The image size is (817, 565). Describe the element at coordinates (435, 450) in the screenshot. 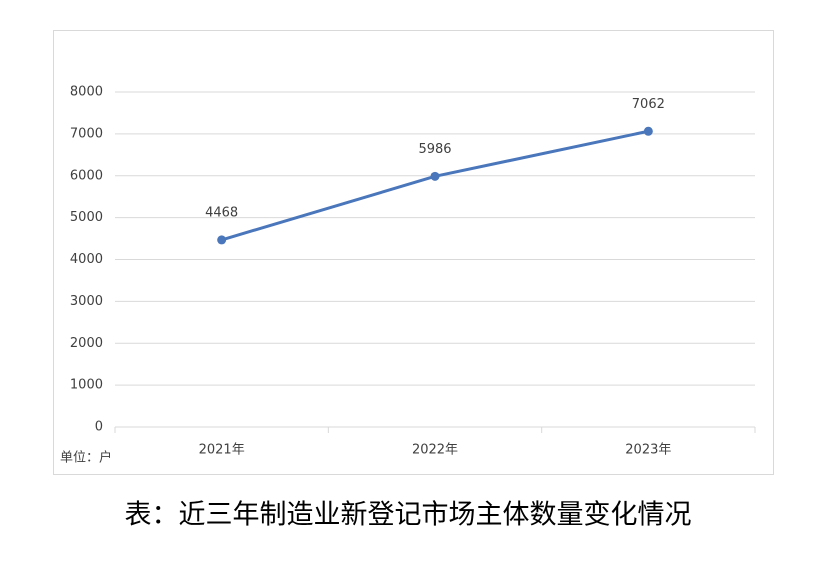

I see `x-tick-label: 2022年` at that location.